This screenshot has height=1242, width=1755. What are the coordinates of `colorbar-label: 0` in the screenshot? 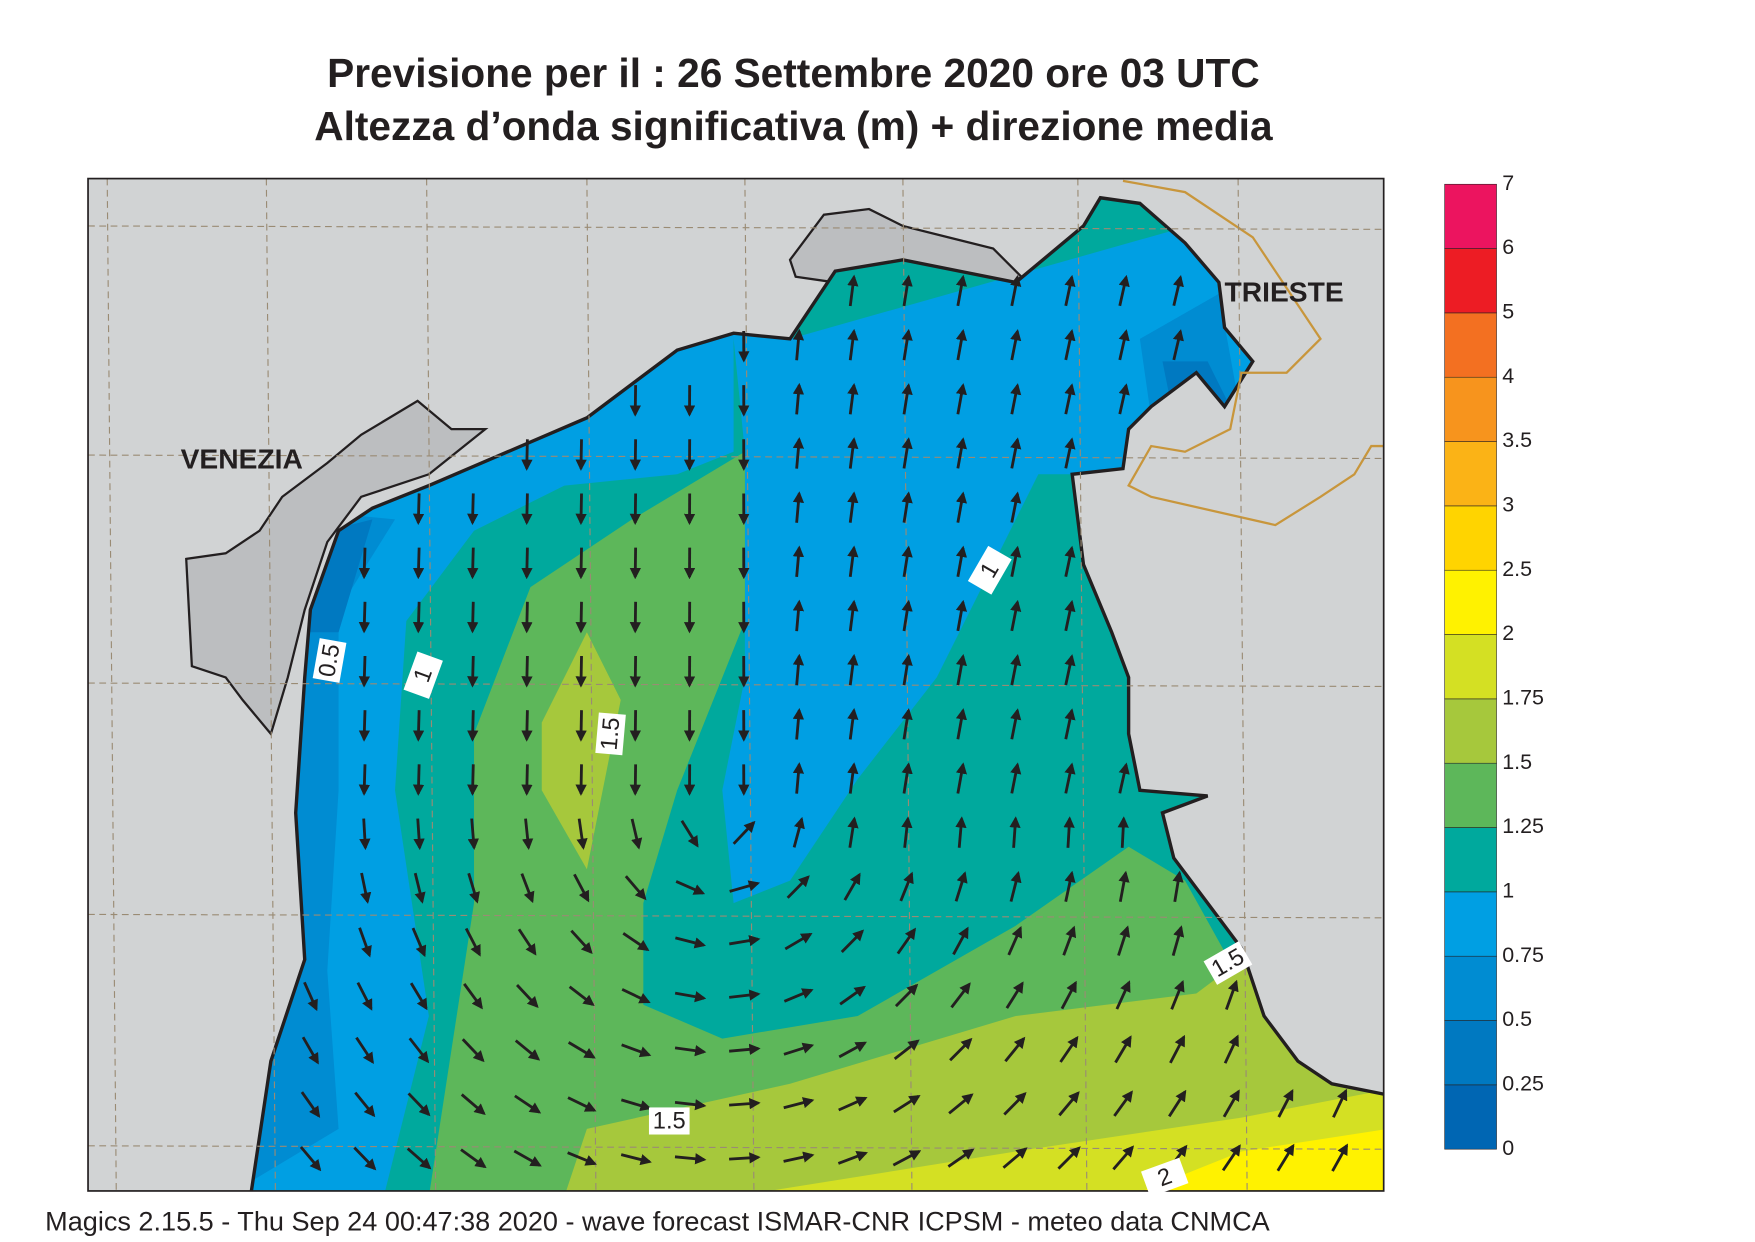 It's located at (1508, 1148).